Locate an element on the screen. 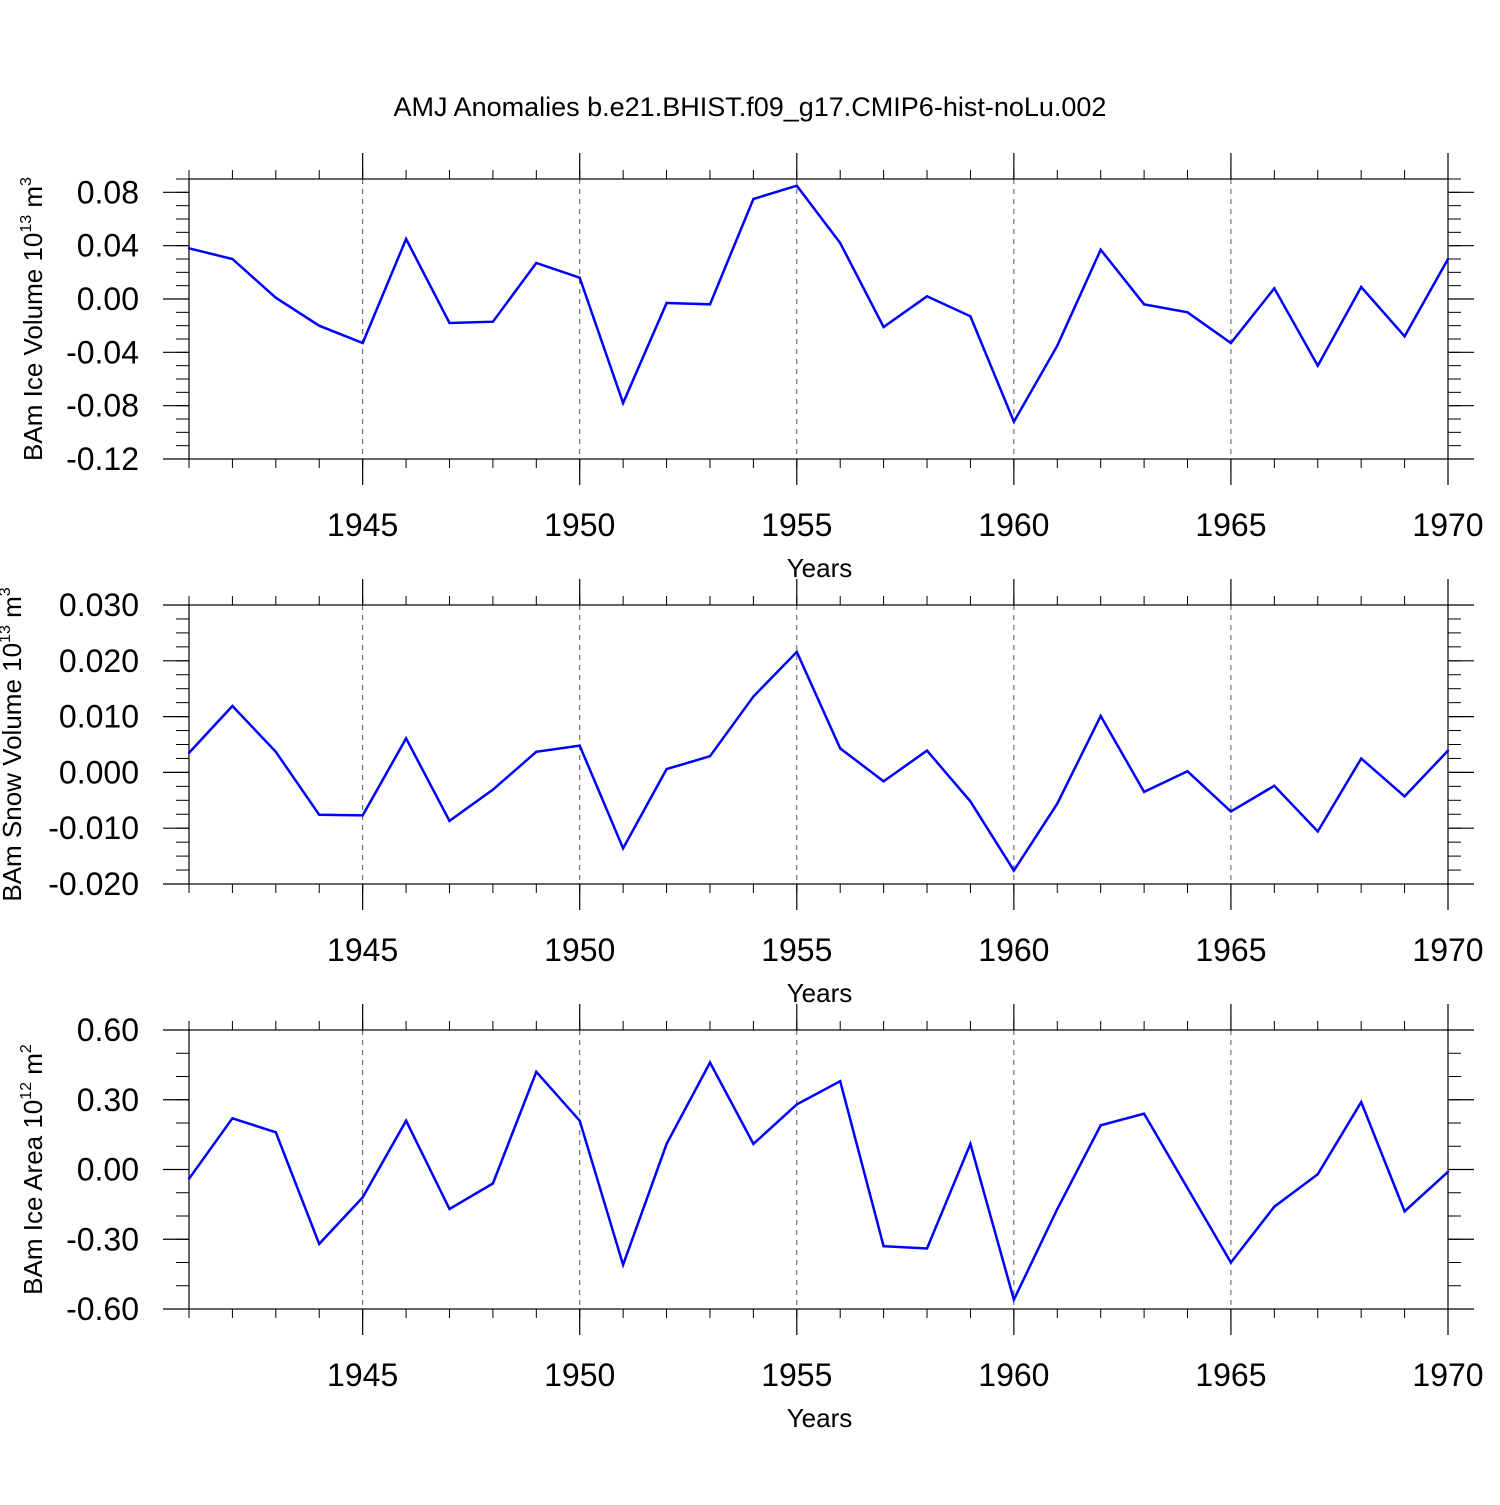 The image size is (1500, 1505). y-axis-title: BAm Ice Volume 1013 m3 is located at coordinates (33, 319).